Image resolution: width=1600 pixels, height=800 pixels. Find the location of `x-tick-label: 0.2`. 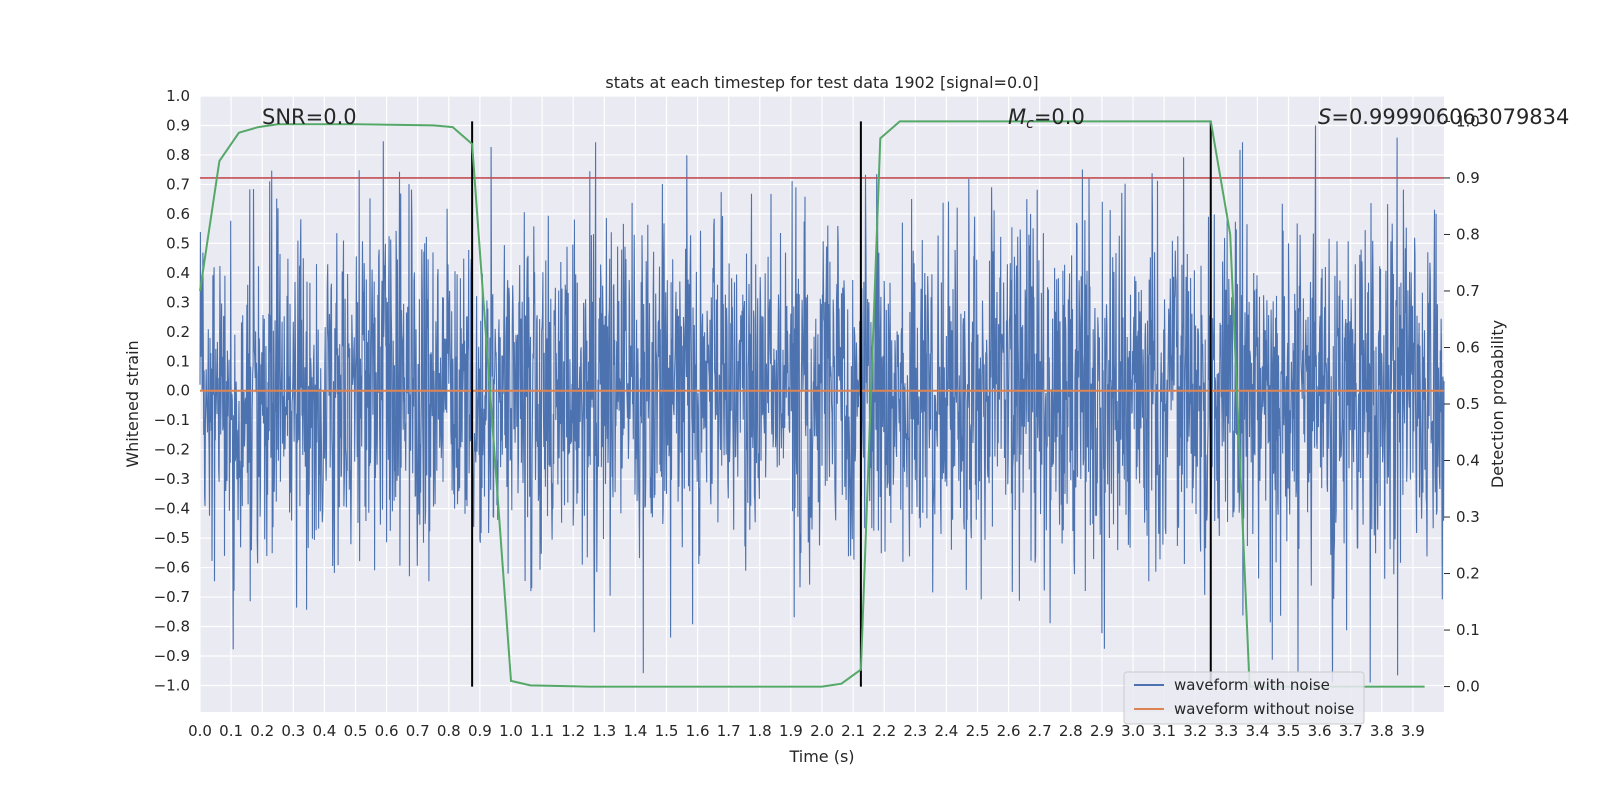

x-tick-label: 0.2 is located at coordinates (262, 731).